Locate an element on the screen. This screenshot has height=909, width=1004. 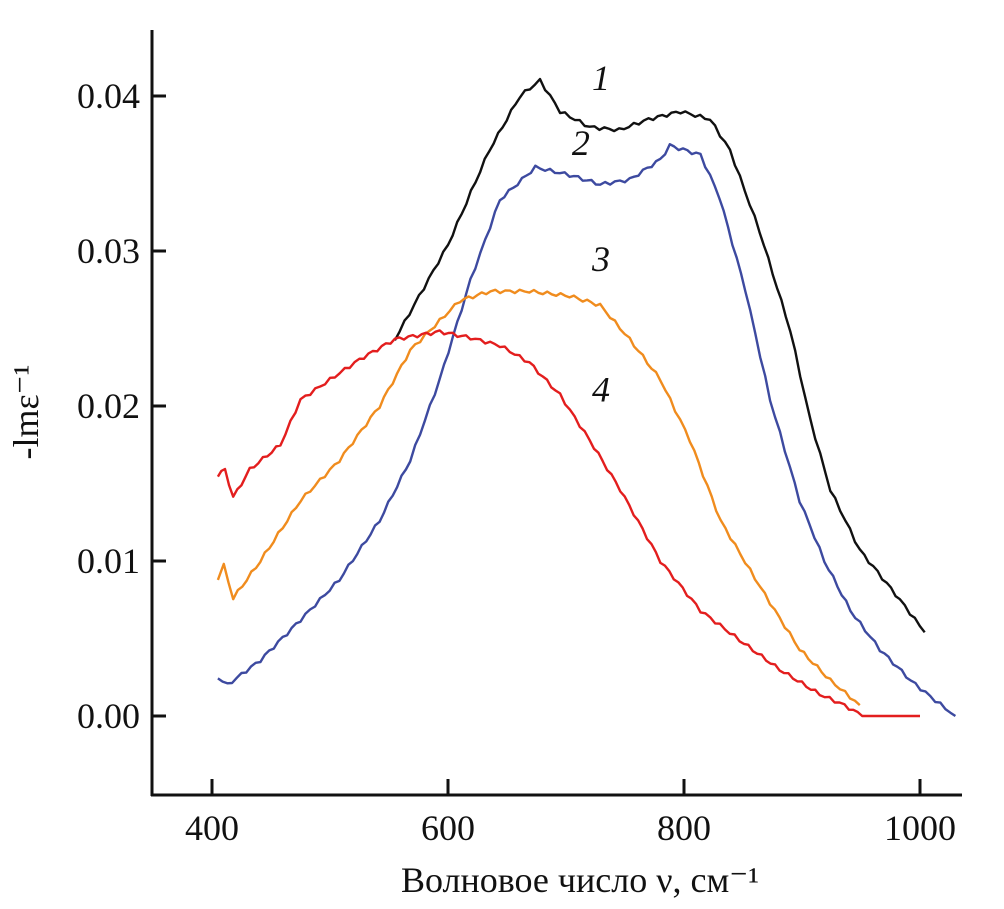
curve-label-2: 2 is located at coordinates (581, 143).